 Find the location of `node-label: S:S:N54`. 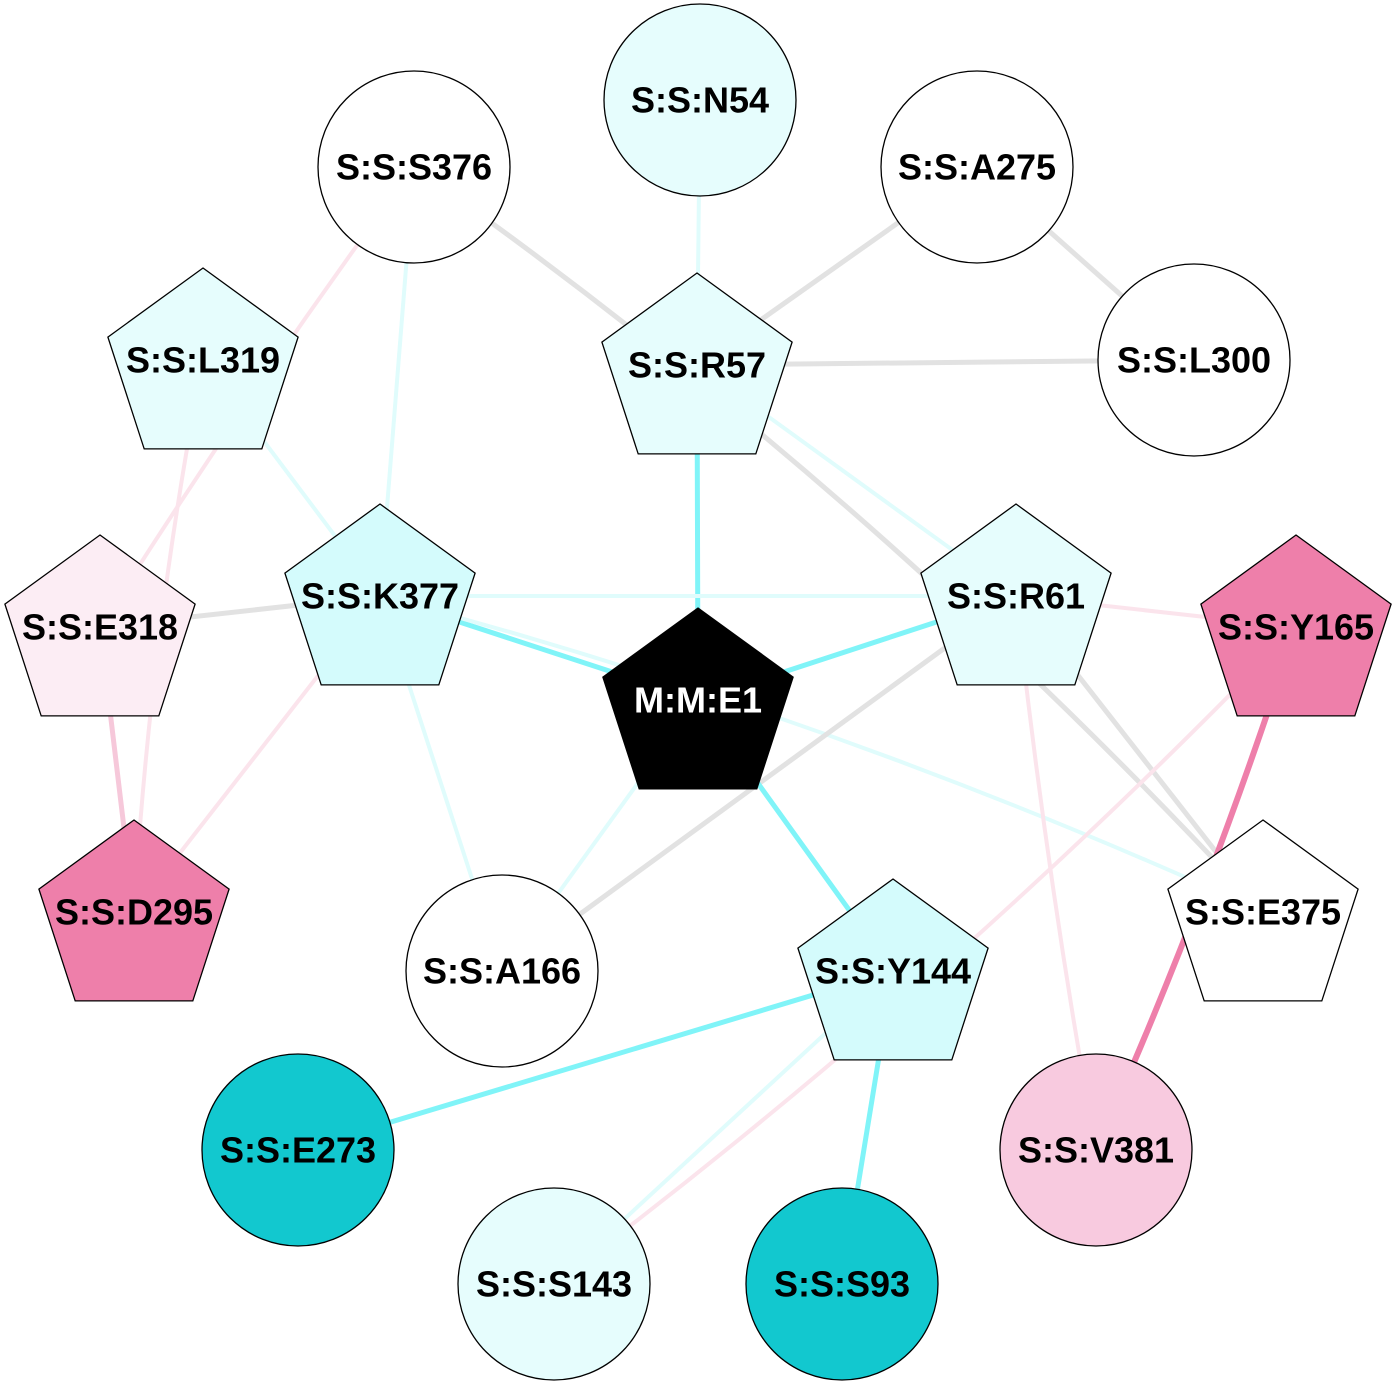

node-label: S:S:N54 is located at coordinates (700, 100).